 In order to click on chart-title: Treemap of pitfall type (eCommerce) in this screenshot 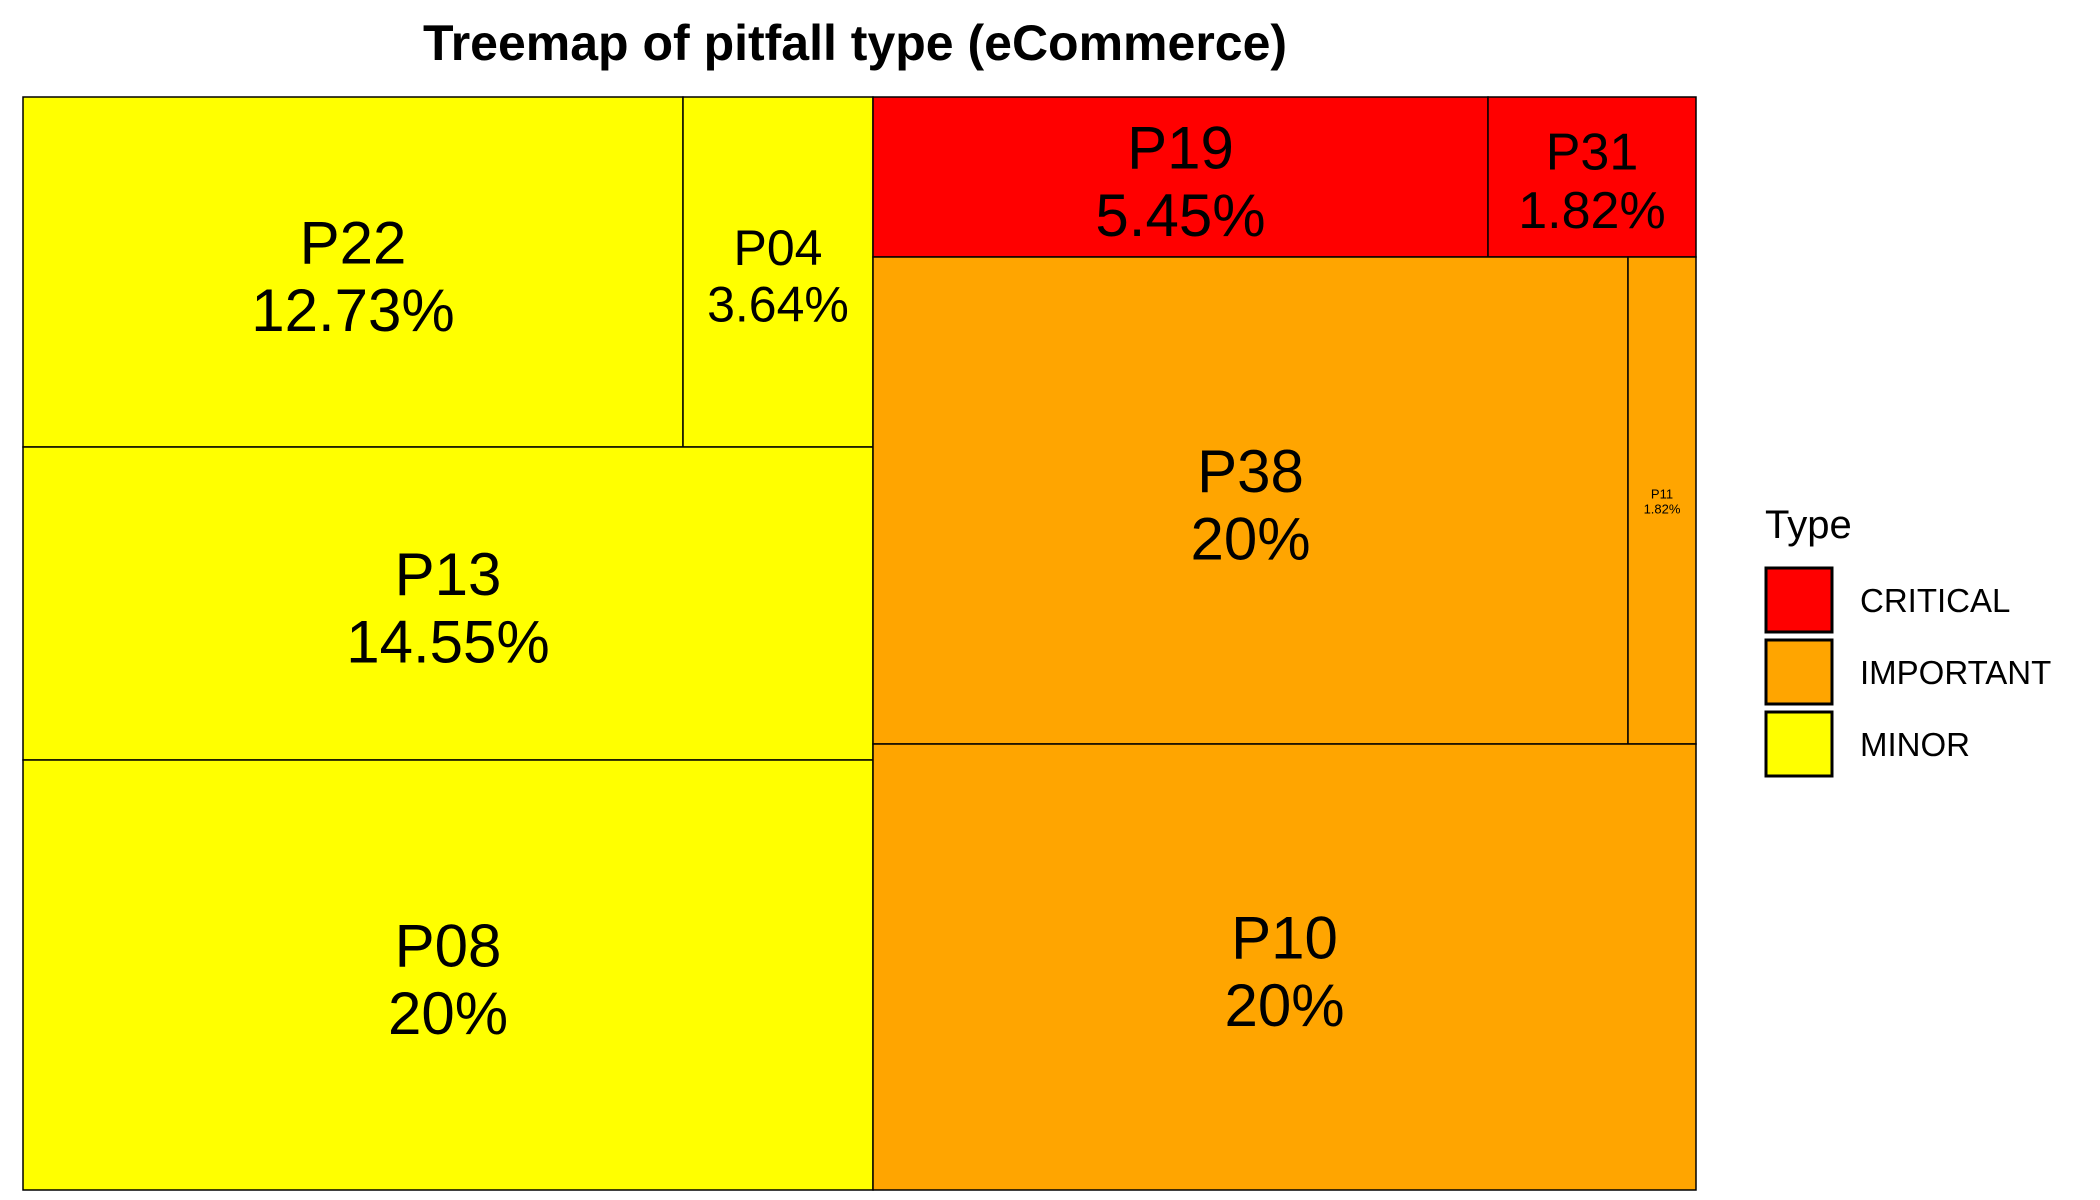, I will do `click(855, 43)`.